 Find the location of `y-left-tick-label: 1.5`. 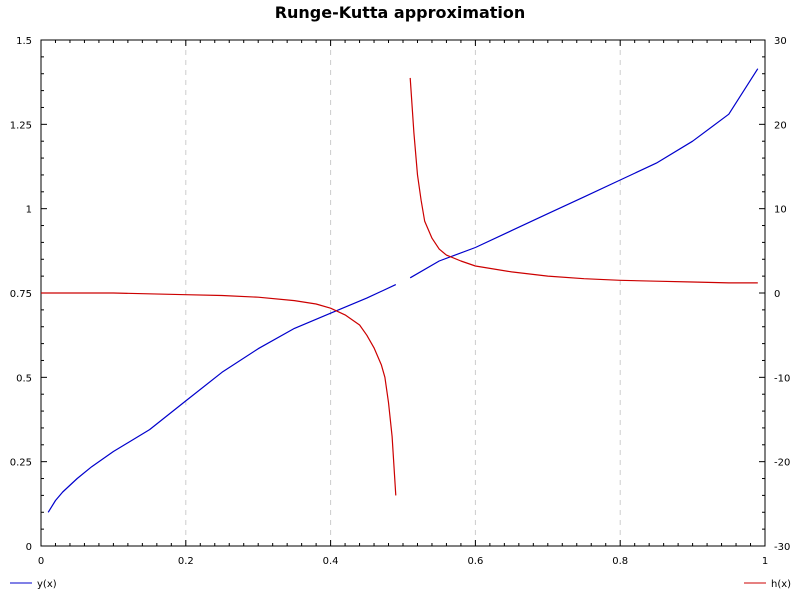

y-left-tick-label: 1.5 is located at coordinates (24, 41).